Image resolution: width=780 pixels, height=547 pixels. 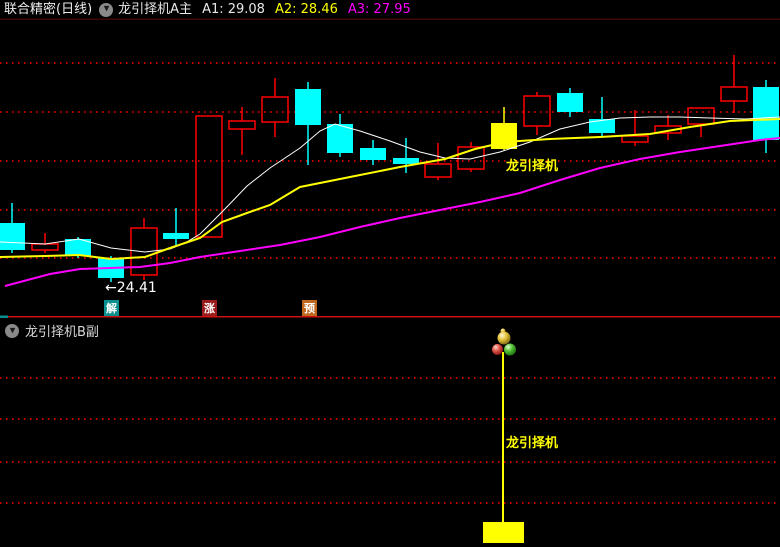 What do you see at coordinates (532, 443) in the screenshot?
I see `sub-signal-label: 龙引择机` at bounding box center [532, 443].